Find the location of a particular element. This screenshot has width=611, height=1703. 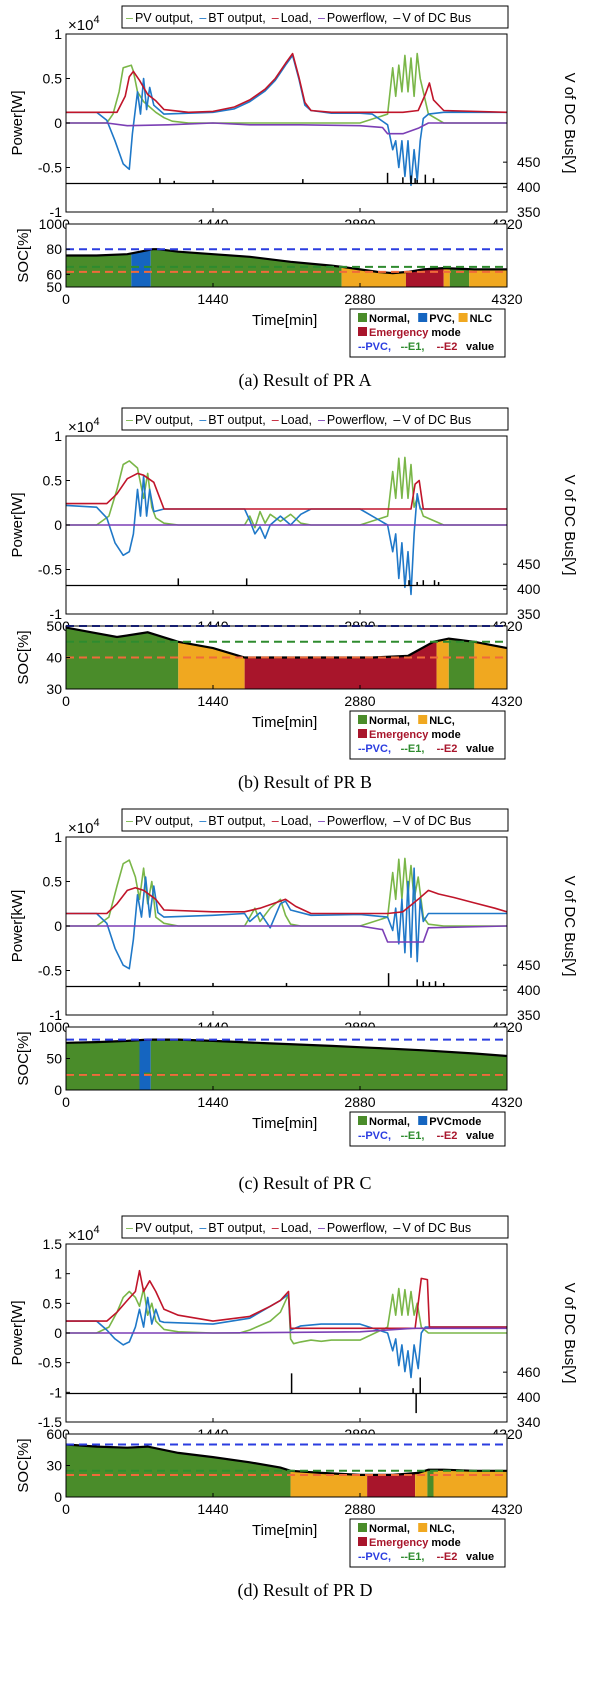

power-y-tick-label: 1 is located at coordinates (58, 837).